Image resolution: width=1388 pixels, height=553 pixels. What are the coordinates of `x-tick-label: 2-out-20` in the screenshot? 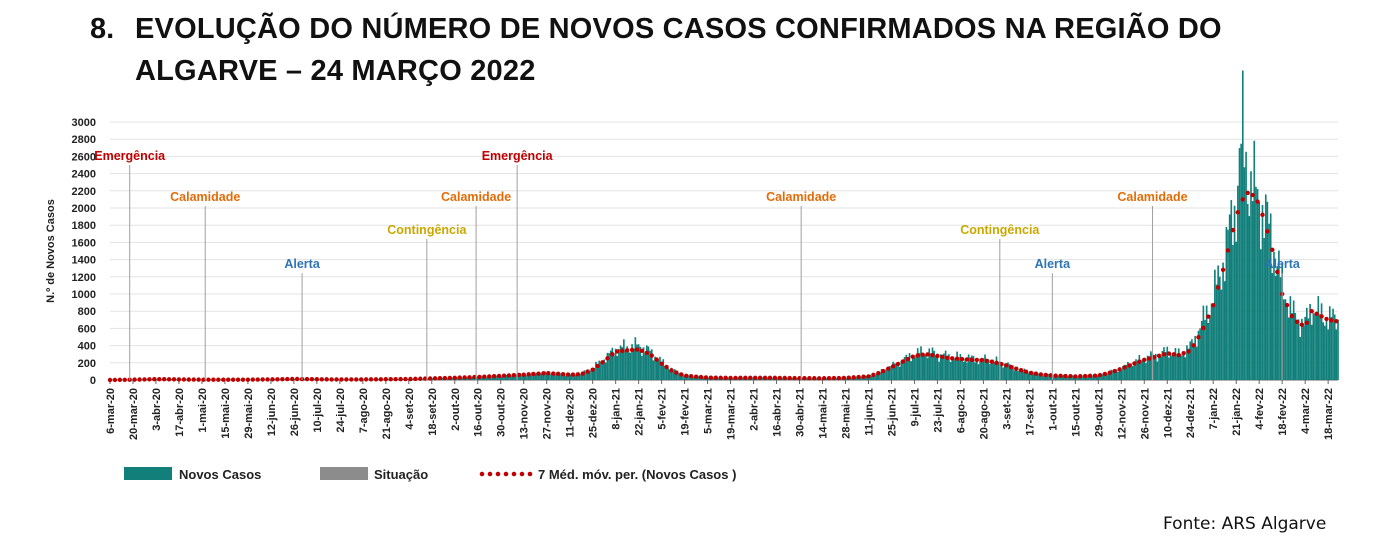 It's located at (456, 409).